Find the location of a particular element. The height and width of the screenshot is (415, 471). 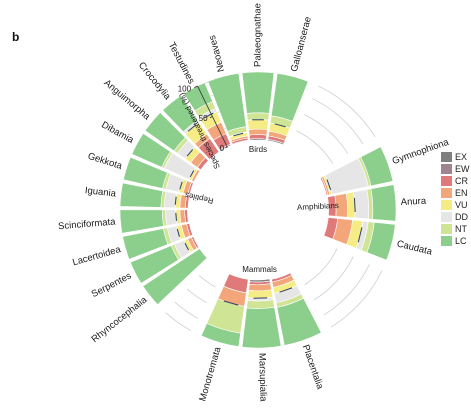

order-label-galloanserae: Galloanserae is located at coordinates (301, 44).